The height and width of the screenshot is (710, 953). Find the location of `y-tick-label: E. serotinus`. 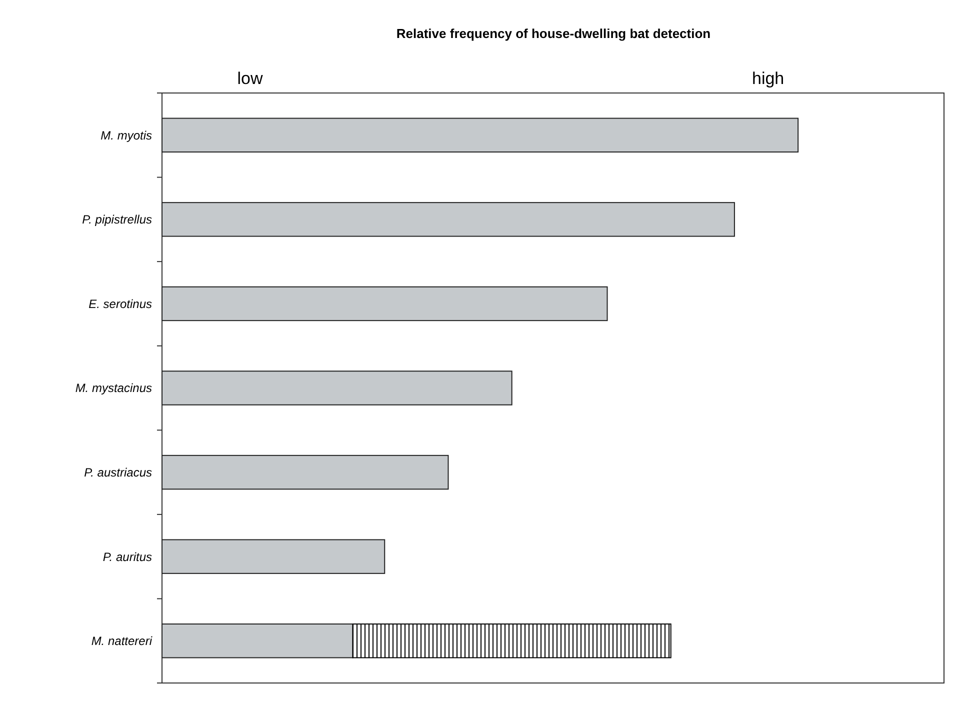

y-tick-label: E. serotinus is located at coordinates (120, 303).